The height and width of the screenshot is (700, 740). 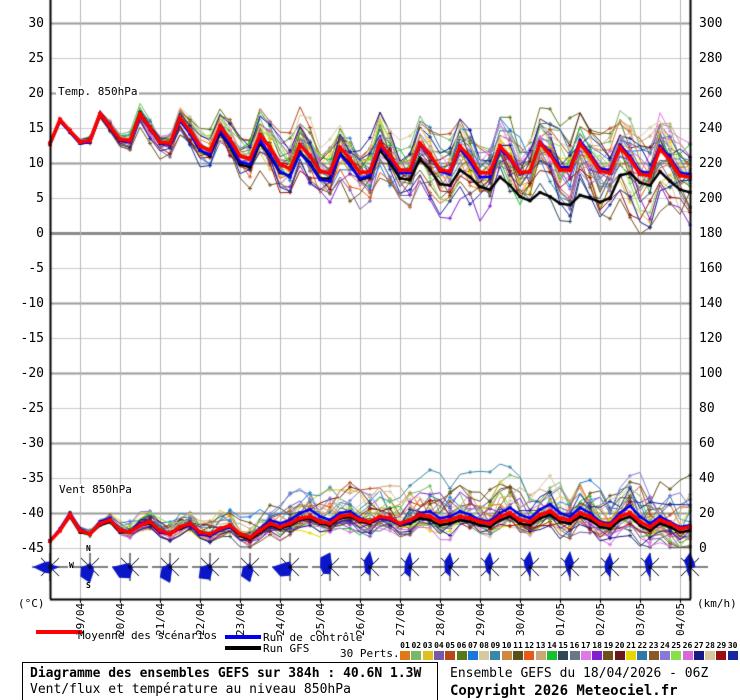 I want to click on left-axis-tick: -10, so click(x=32, y=303).